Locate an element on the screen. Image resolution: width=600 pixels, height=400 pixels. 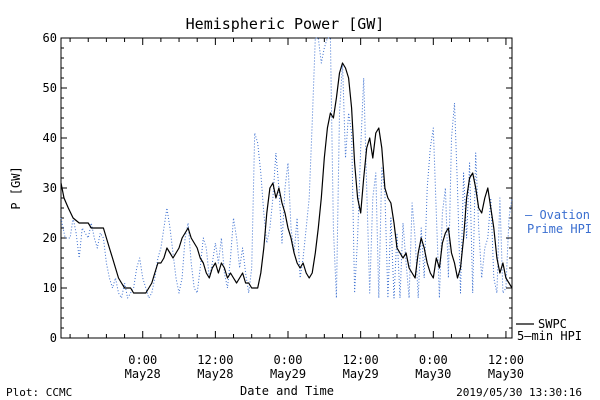
y-axis-label: P [GW] is located at coordinates (16, 187).